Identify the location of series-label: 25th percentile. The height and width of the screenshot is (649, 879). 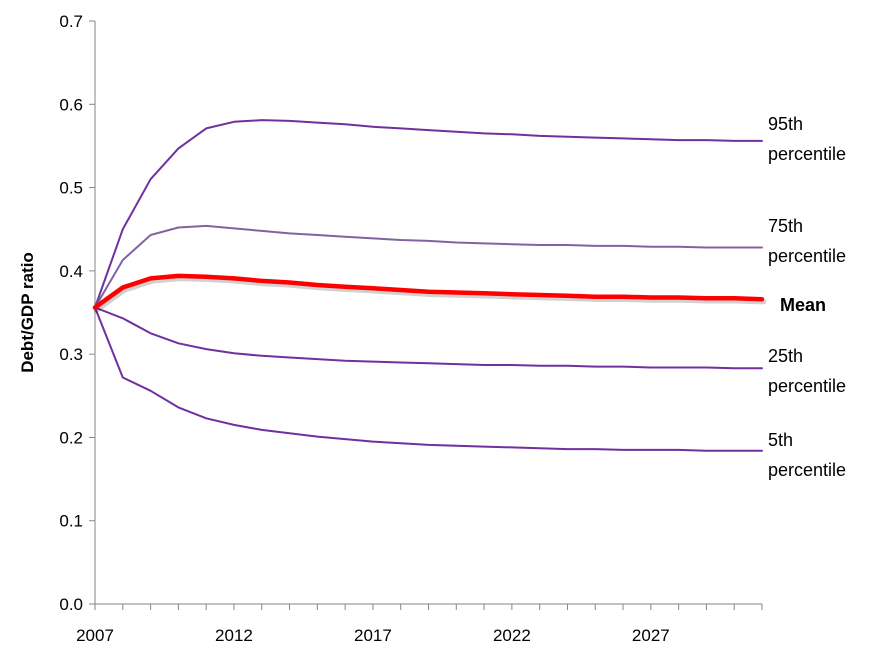
(807, 371).